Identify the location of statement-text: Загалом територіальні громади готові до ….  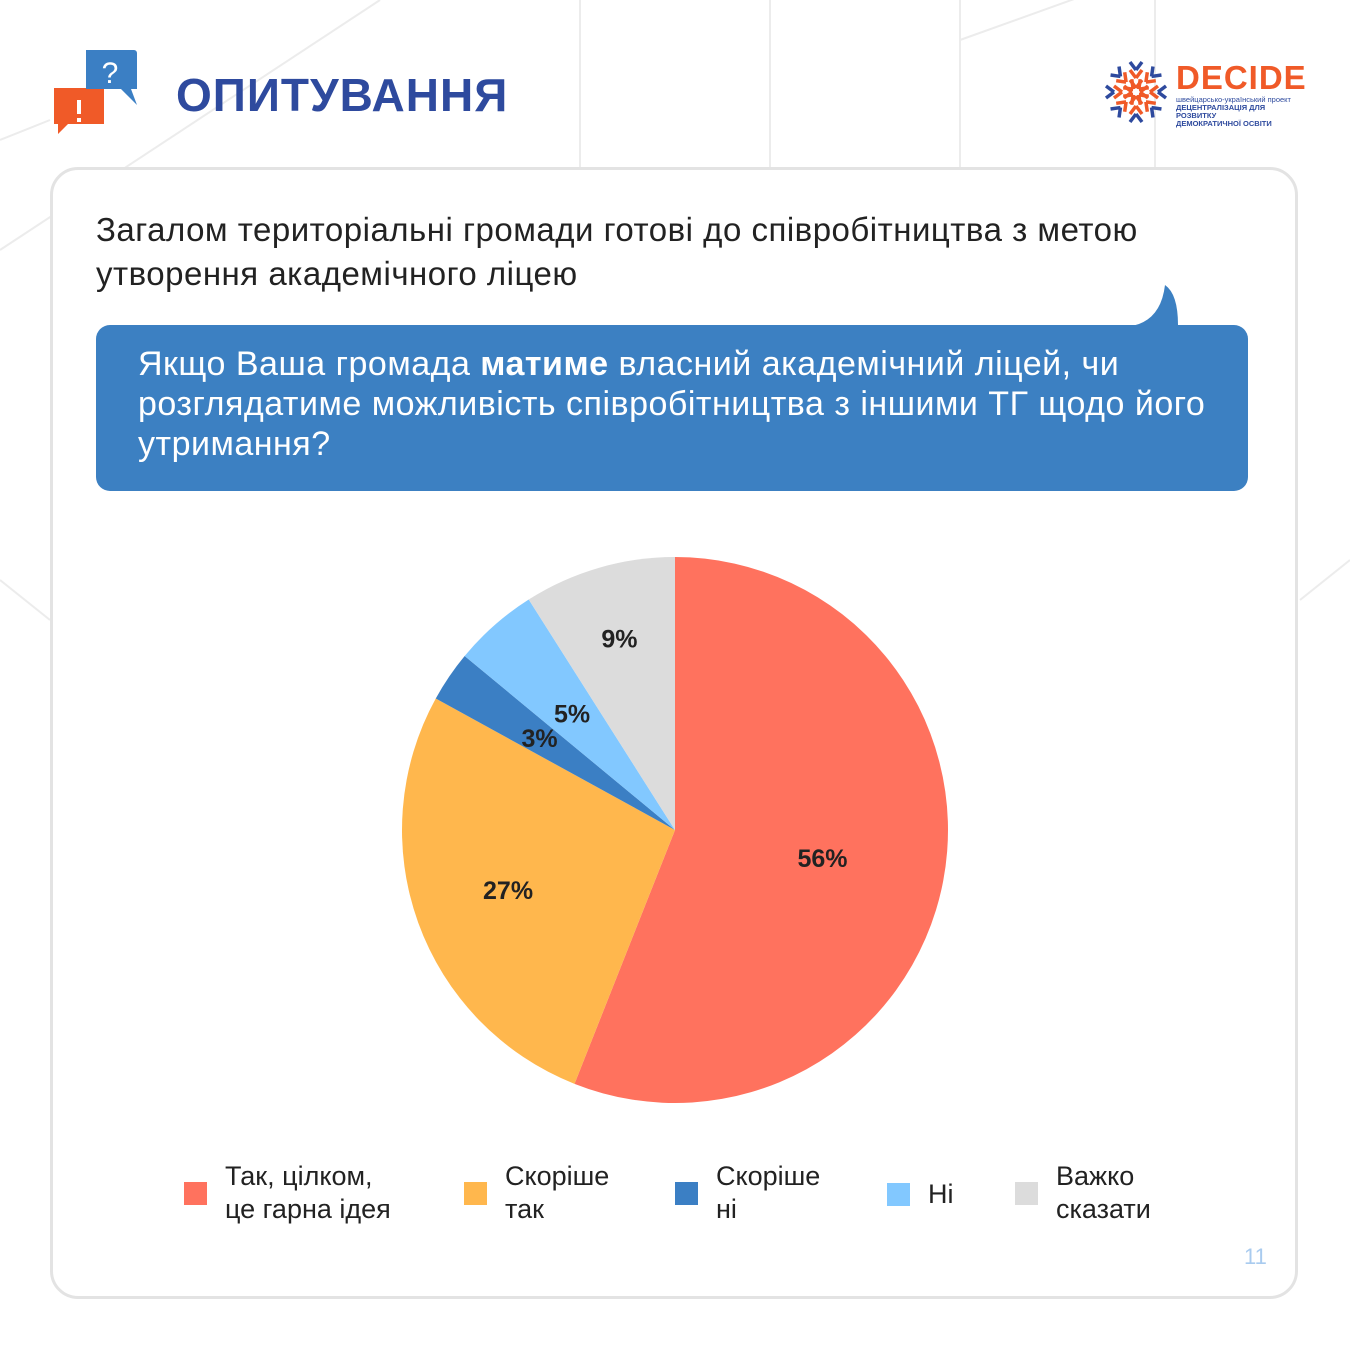
(617, 251).